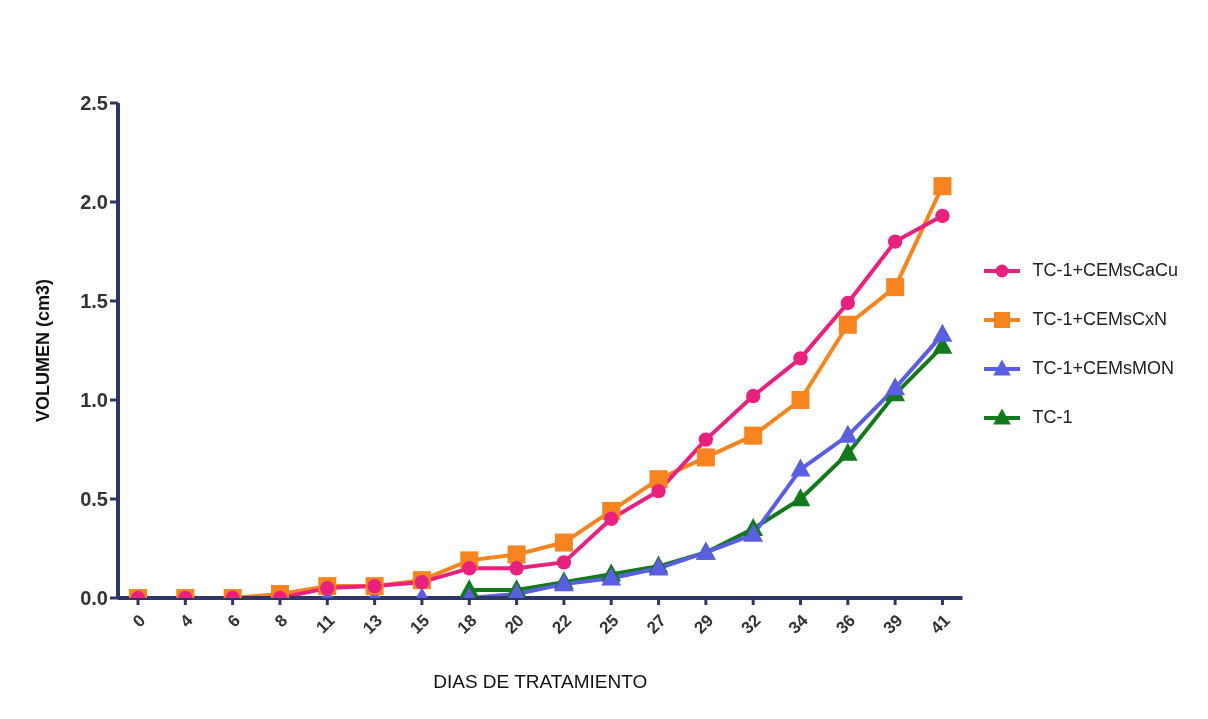  I want to click on x-tick-label: 20, so click(514, 624).